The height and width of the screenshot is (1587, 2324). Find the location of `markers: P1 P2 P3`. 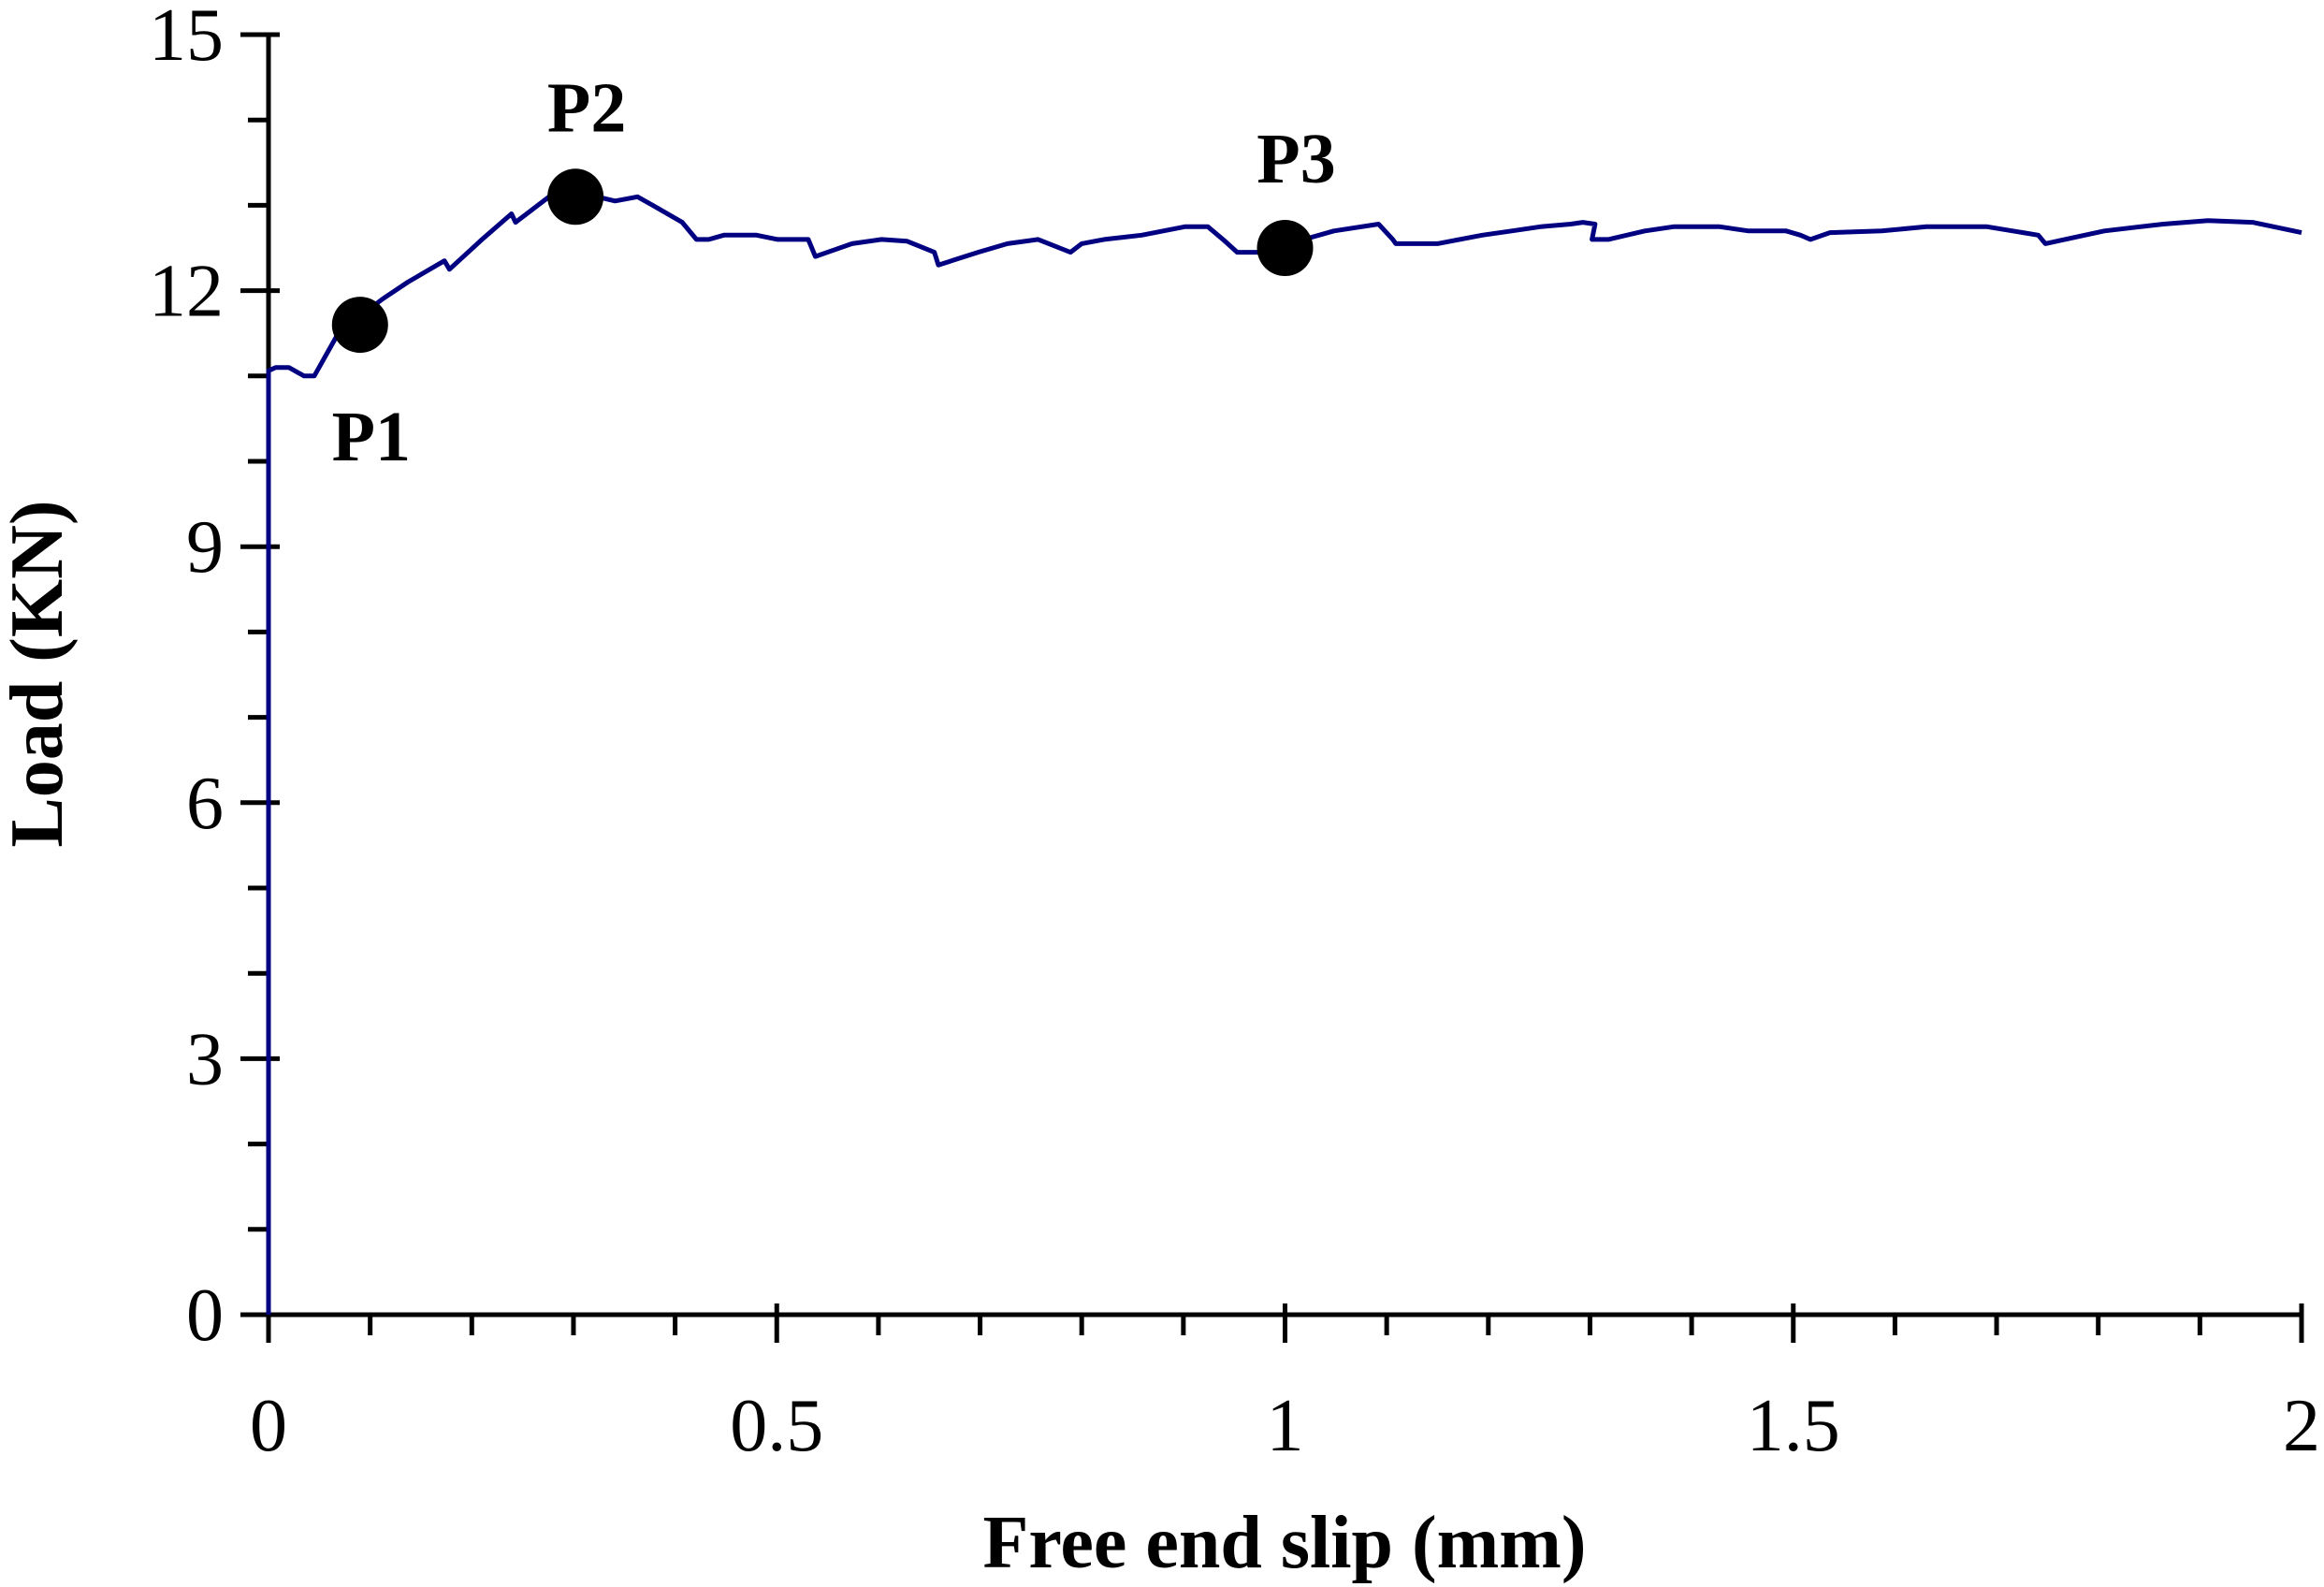

markers: P1 P2 P3 is located at coordinates (834, 272).